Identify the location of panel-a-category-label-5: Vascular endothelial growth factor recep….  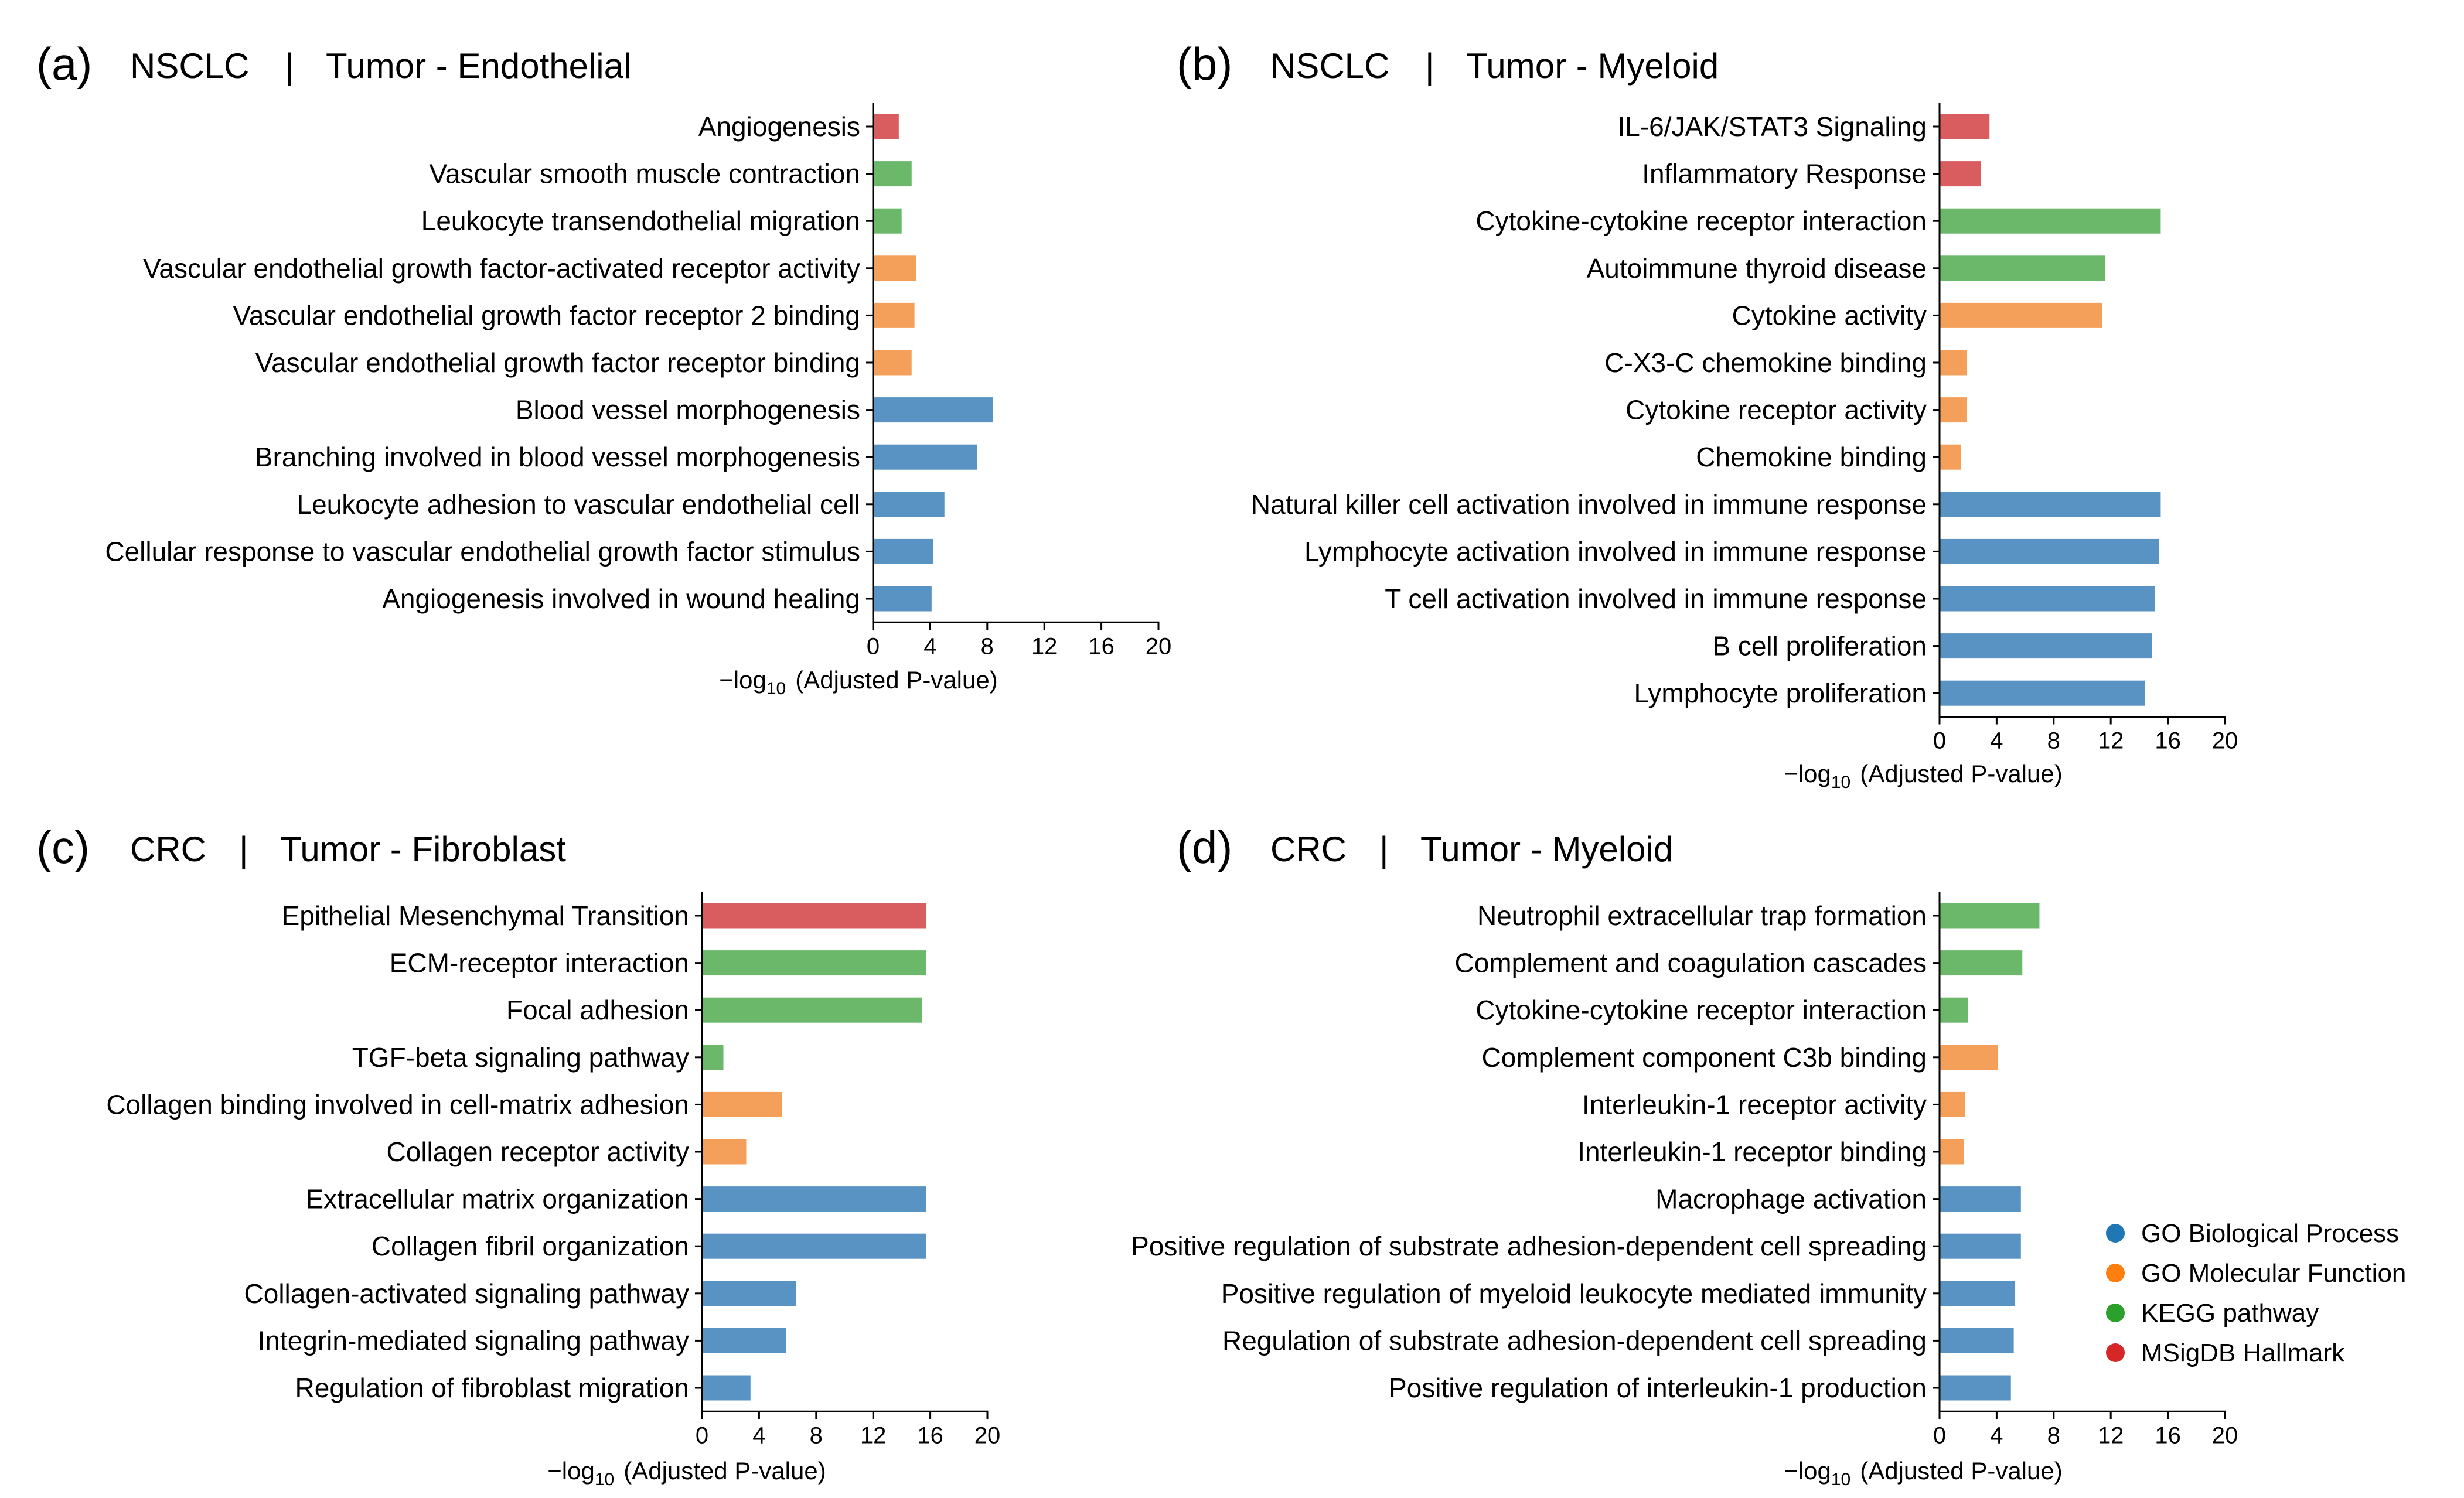
(558, 363).